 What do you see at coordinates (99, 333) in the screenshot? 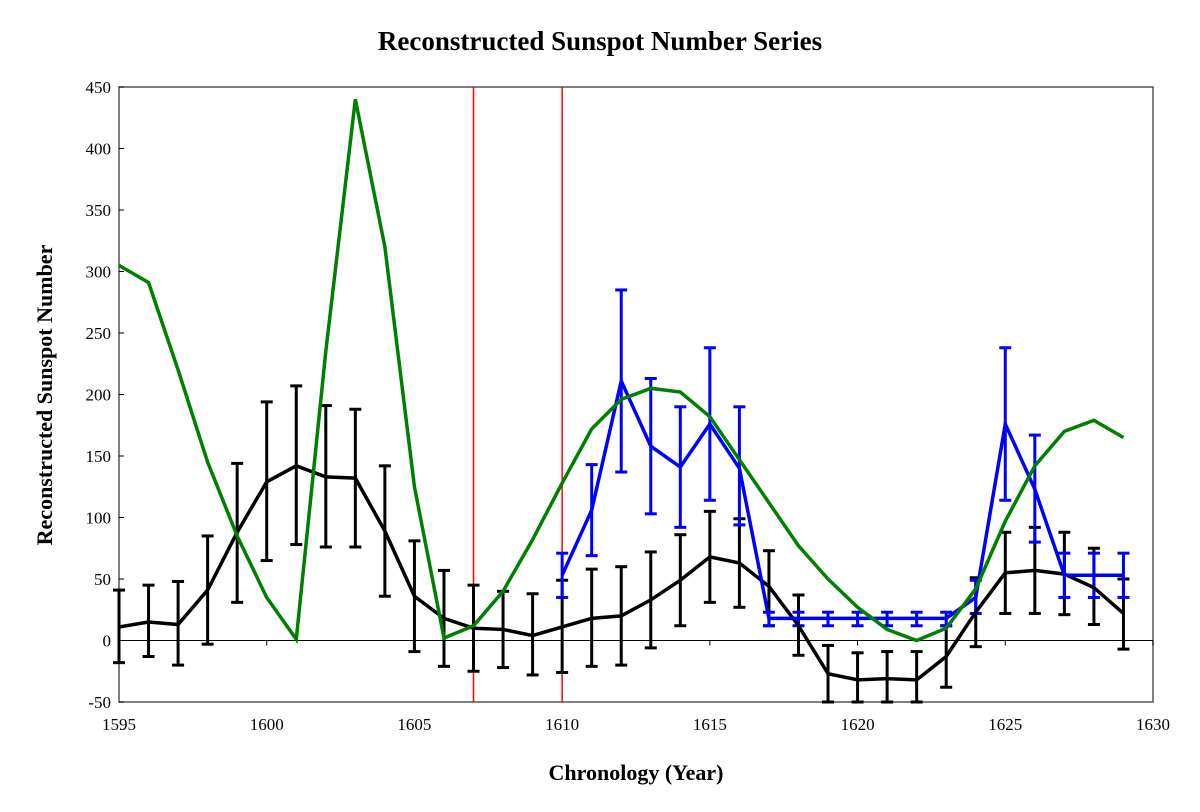
I see `y-tick-label: 250` at bounding box center [99, 333].